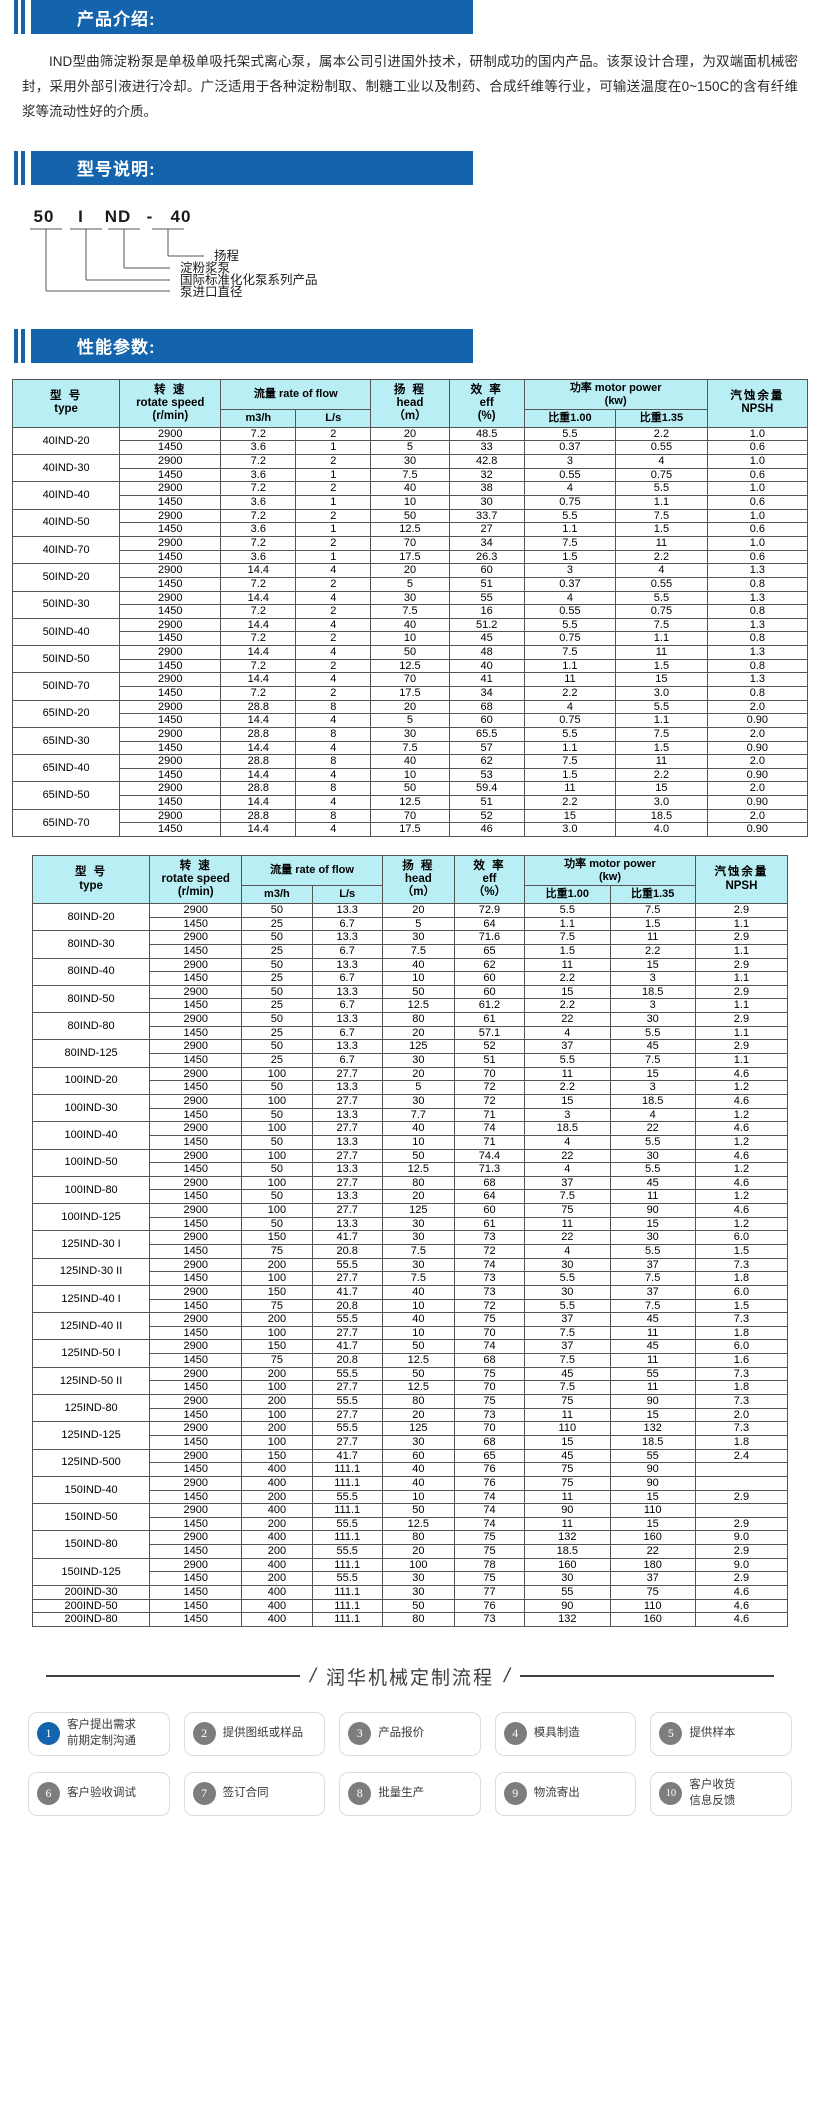 This screenshot has height=2104, width=820. Describe the element at coordinates (721, 1733) in the screenshot. I see `flow-step-card: 5 提供样本` at that location.